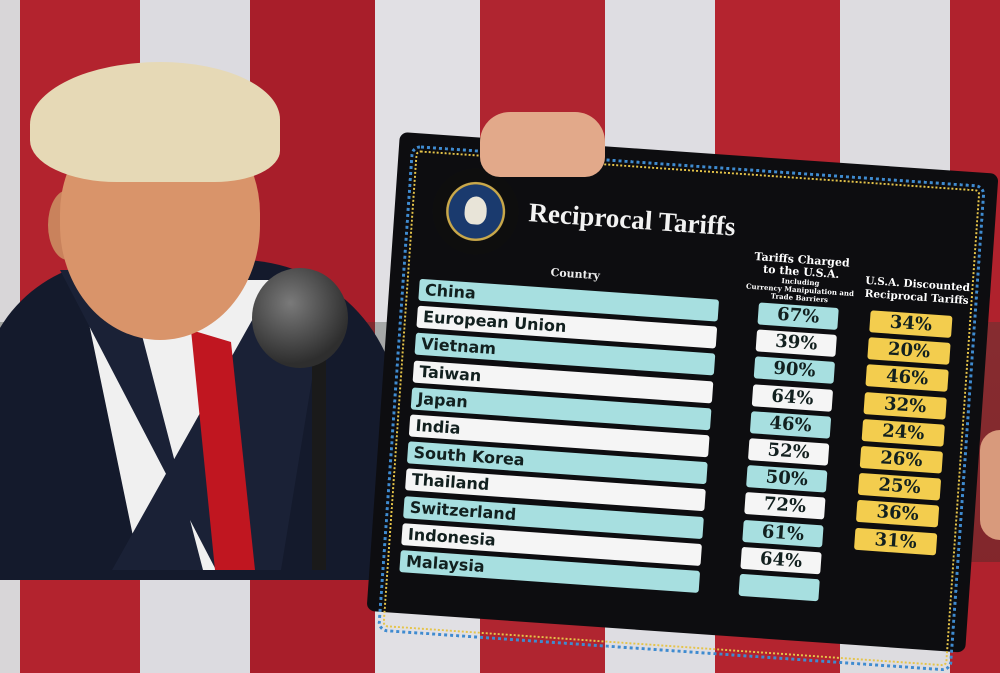  What do you see at coordinates (155, 122) in the screenshot?
I see `person-hair` at bounding box center [155, 122].